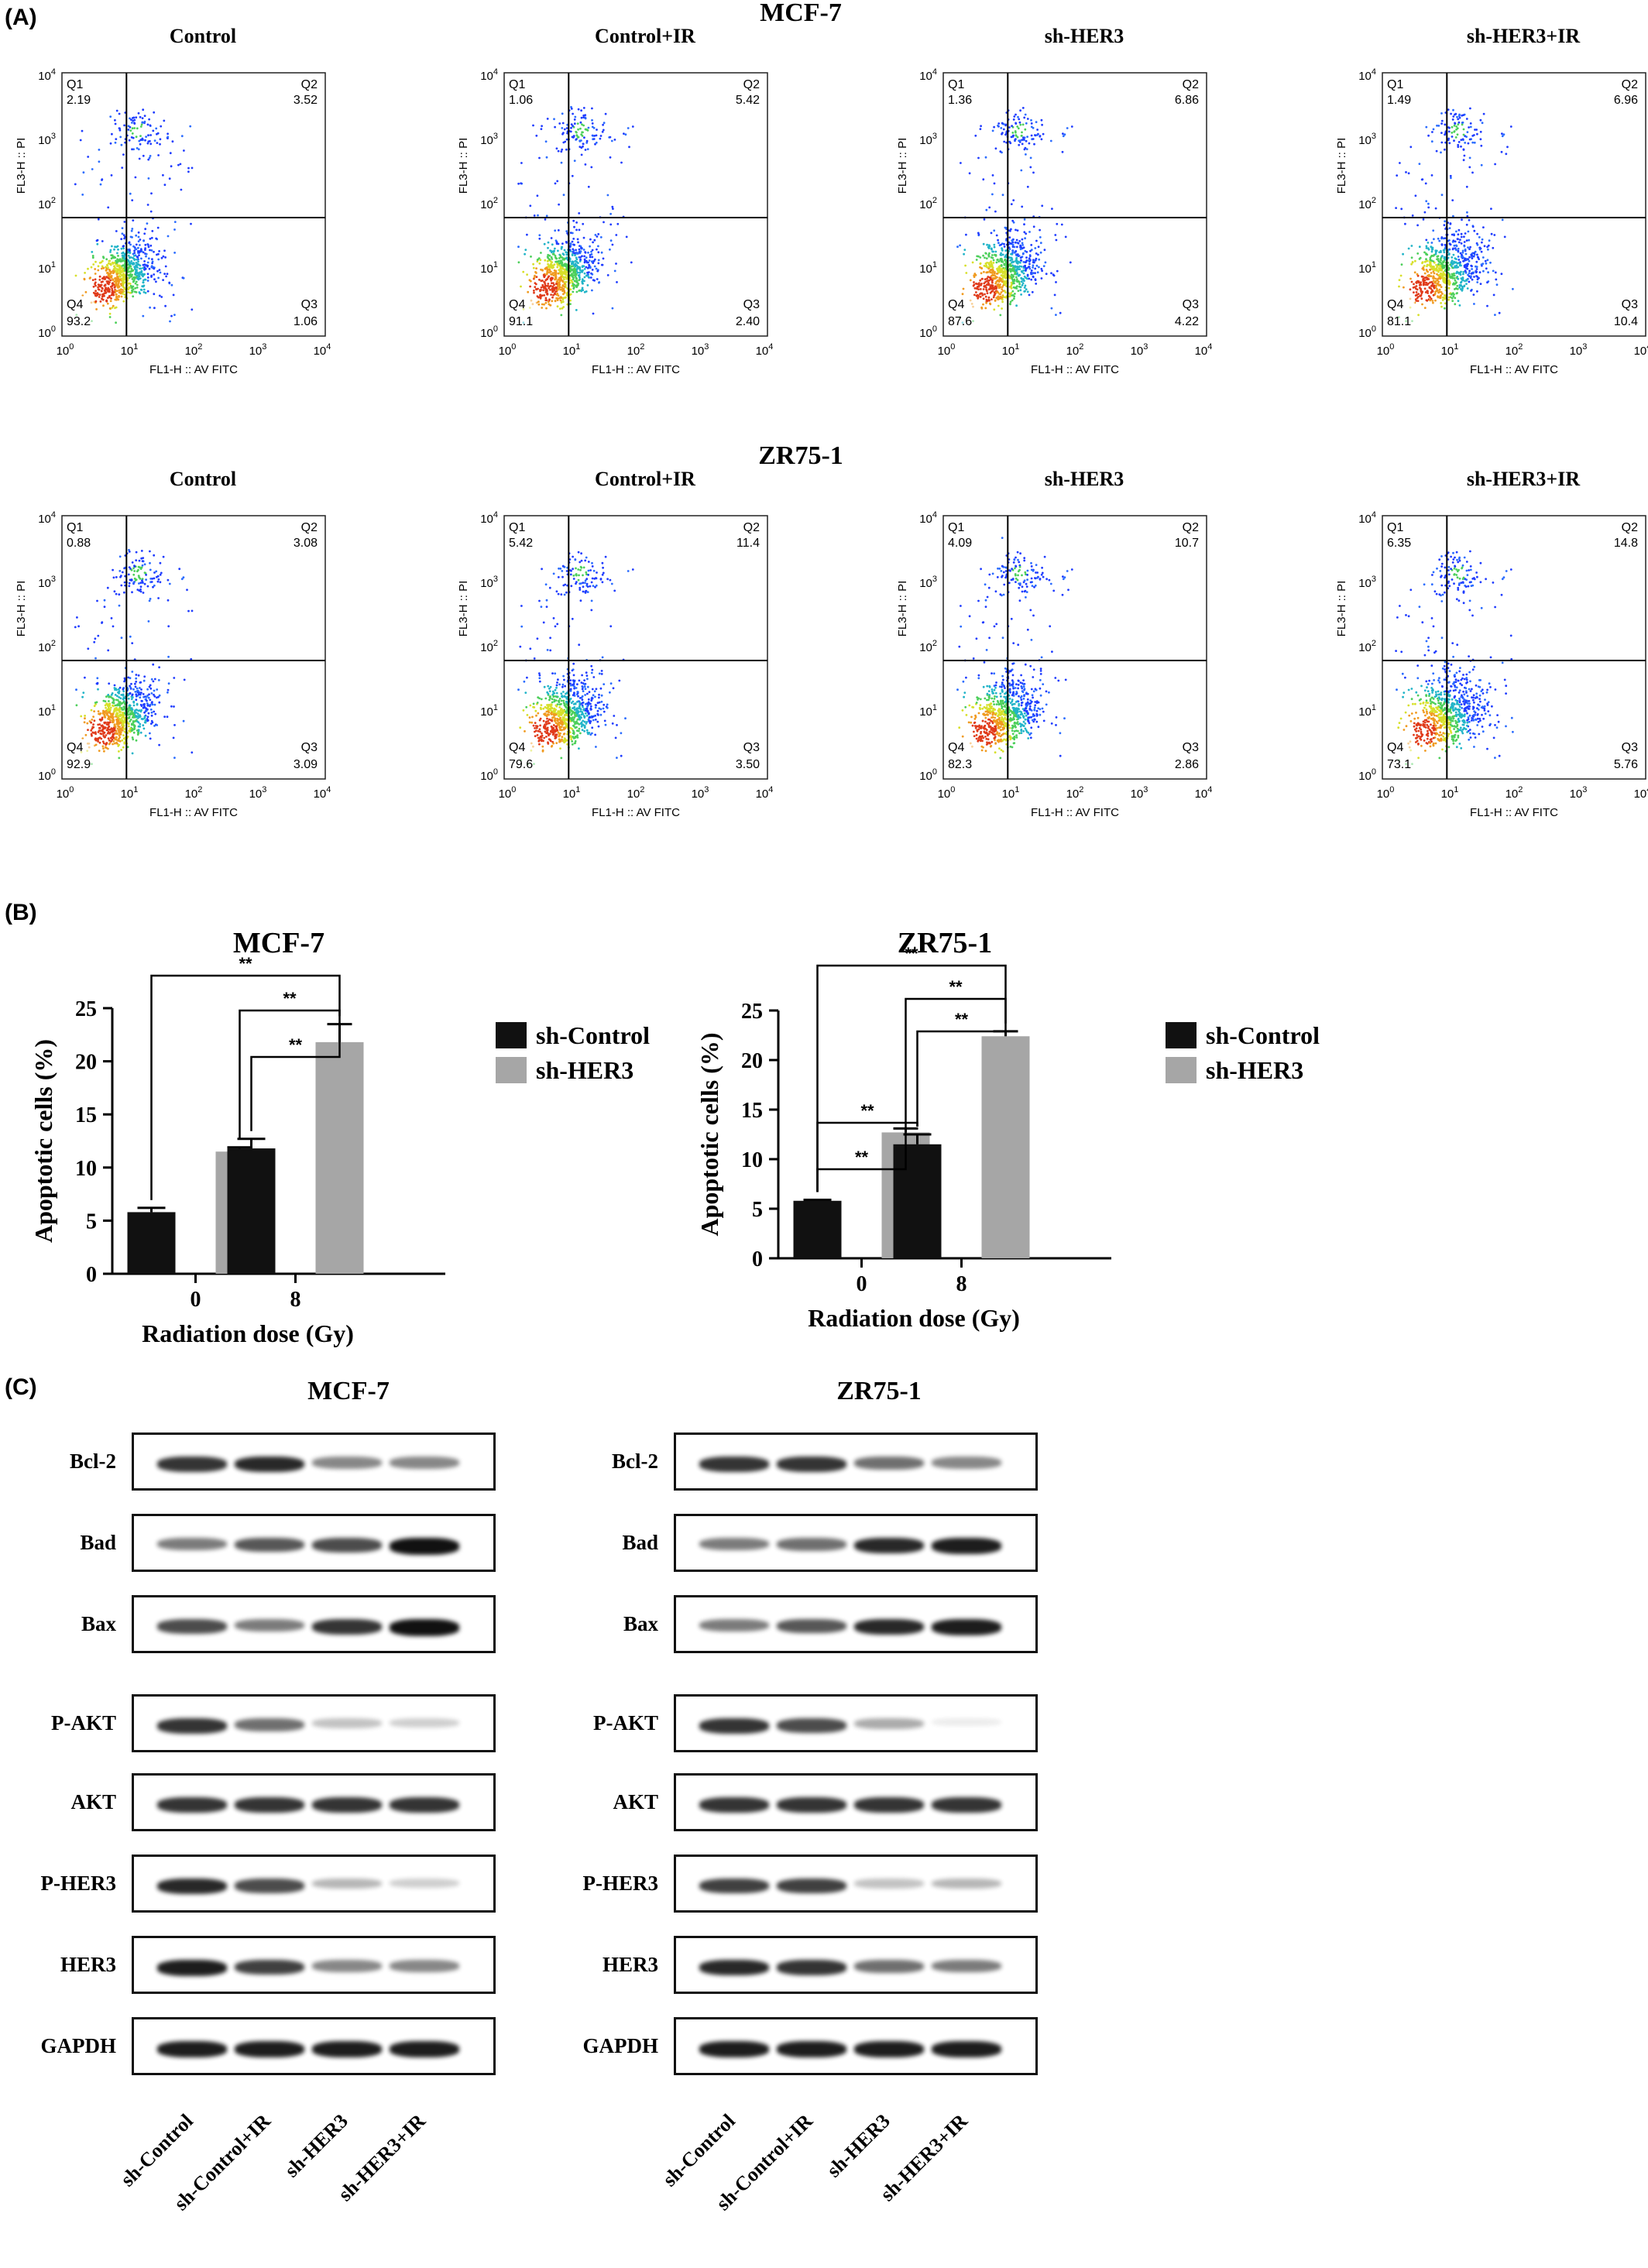 The width and height of the screenshot is (1648, 2268). I want to click on y-tick-label: 10², so click(489, 203).